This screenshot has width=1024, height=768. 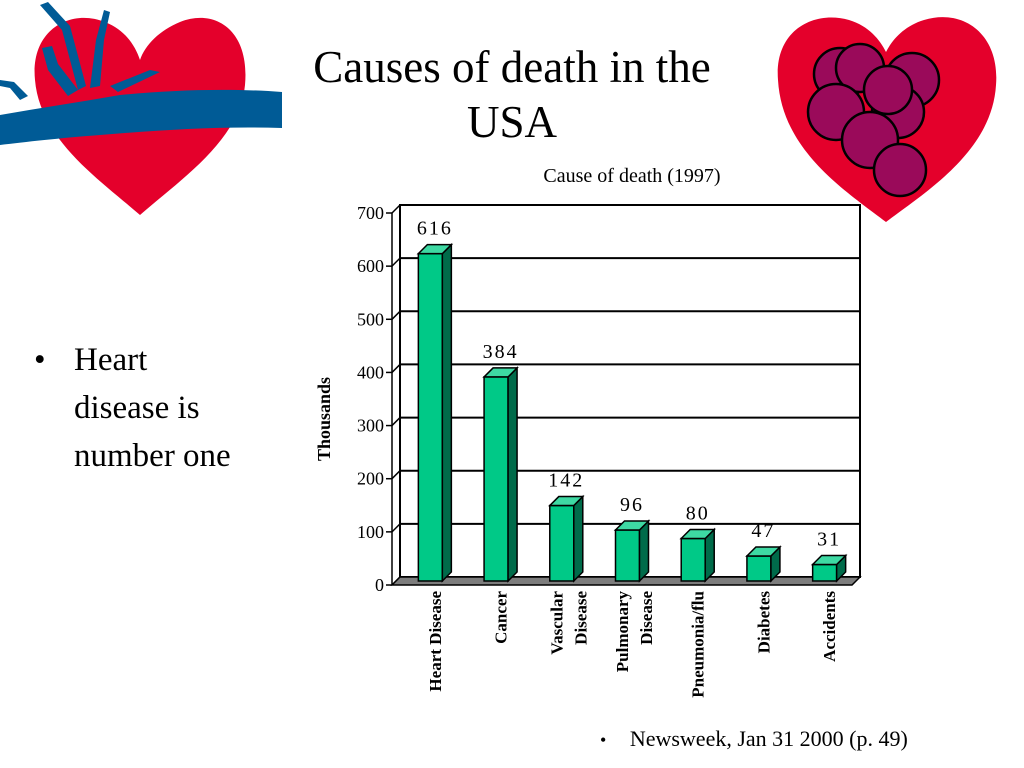 I want to click on y-tick-label: 500, so click(x=370, y=319).